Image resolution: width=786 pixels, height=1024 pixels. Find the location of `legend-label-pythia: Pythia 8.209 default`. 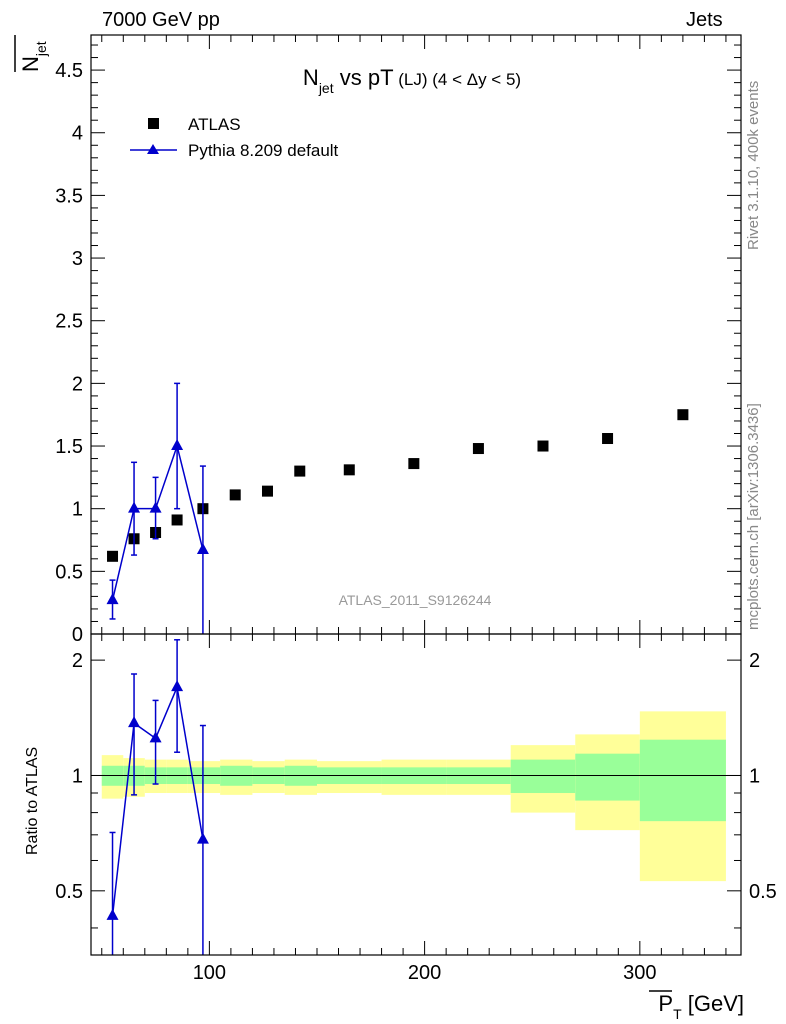

legend-label-pythia: Pythia 8.209 default is located at coordinates (263, 150).